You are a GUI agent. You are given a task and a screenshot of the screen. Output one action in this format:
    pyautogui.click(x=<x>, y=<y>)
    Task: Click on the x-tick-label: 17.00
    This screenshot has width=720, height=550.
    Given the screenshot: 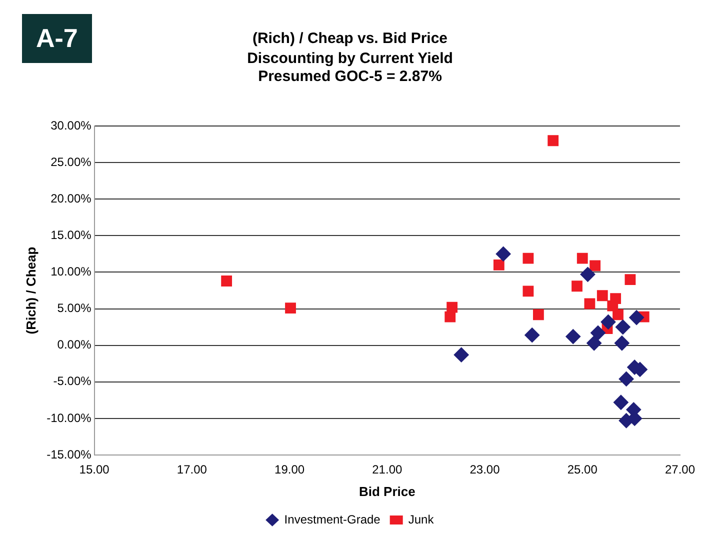 What is the action you would take?
    pyautogui.click(x=192, y=469)
    